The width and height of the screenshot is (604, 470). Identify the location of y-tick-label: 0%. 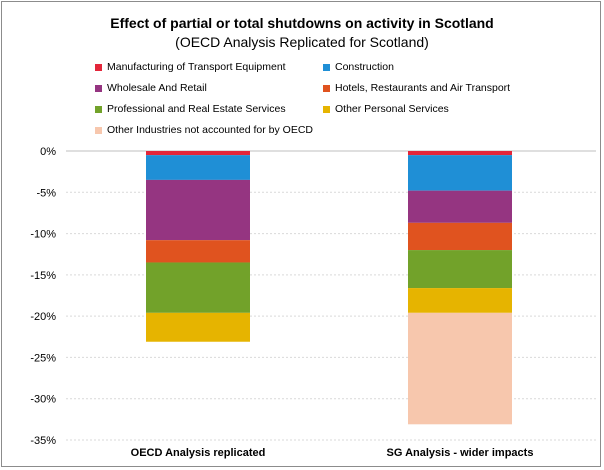
(48, 152).